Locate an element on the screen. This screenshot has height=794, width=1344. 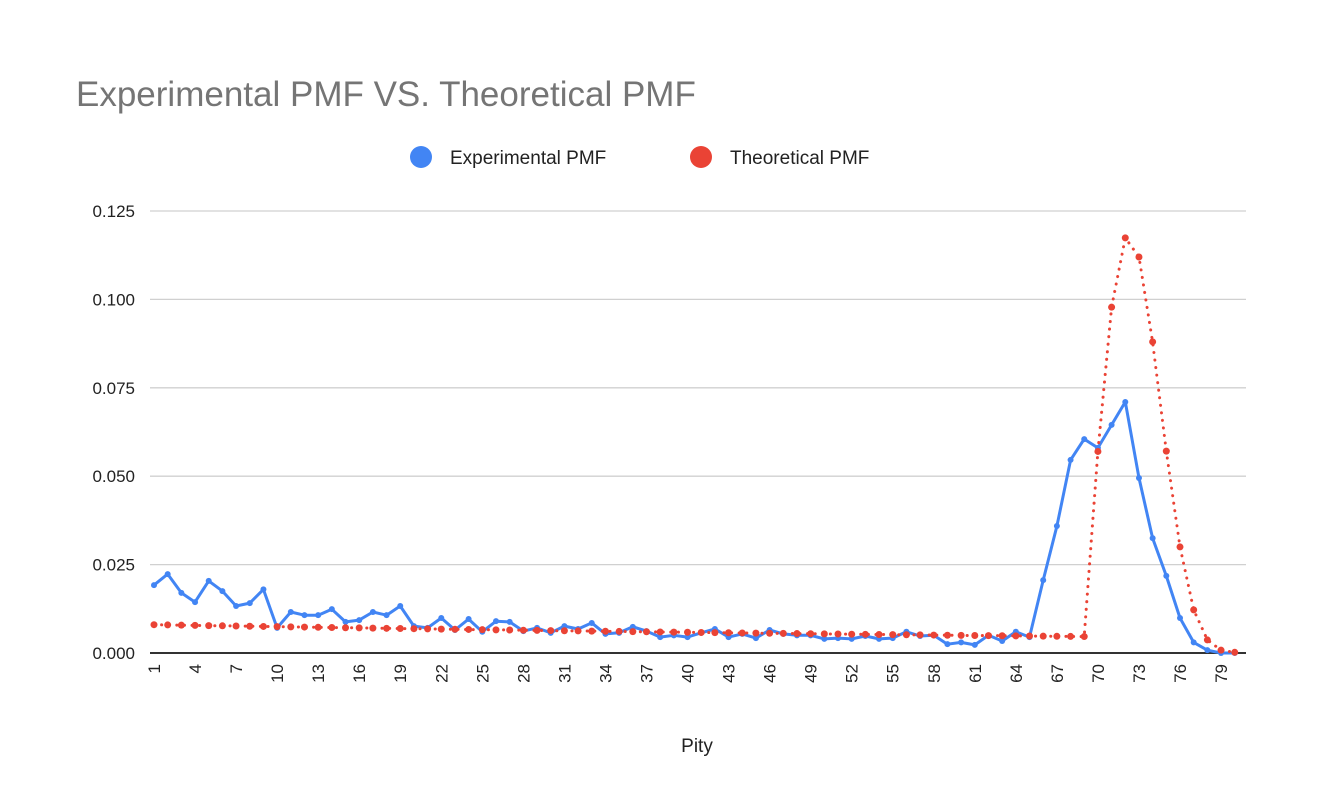
legend-item-theoretical: Theoretical PMF is located at coordinates (779, 157).